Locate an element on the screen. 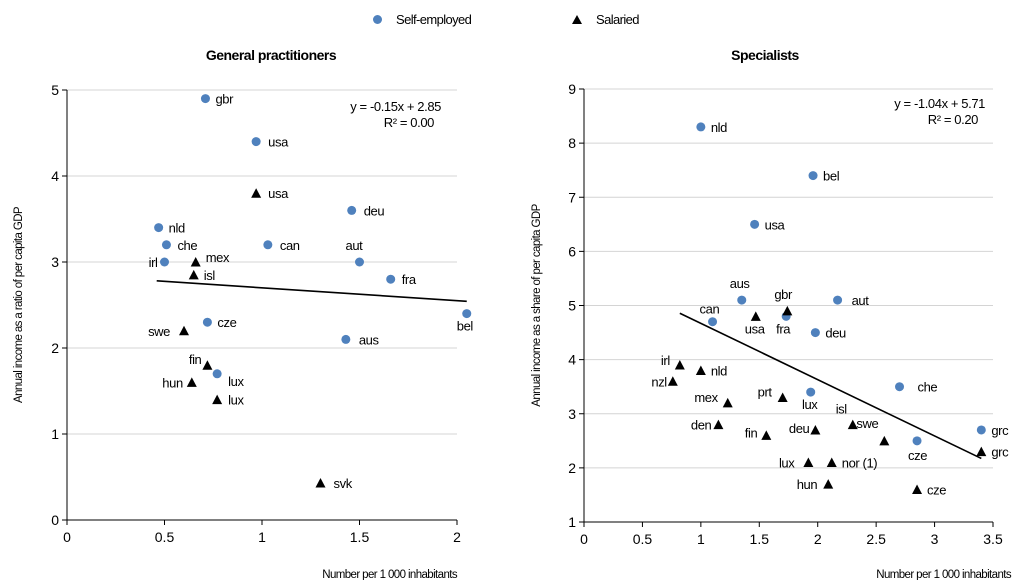 The image size is (1014, 580). chart1-self-employed-point-aus-label: aus is located at coordinates (369, 339).